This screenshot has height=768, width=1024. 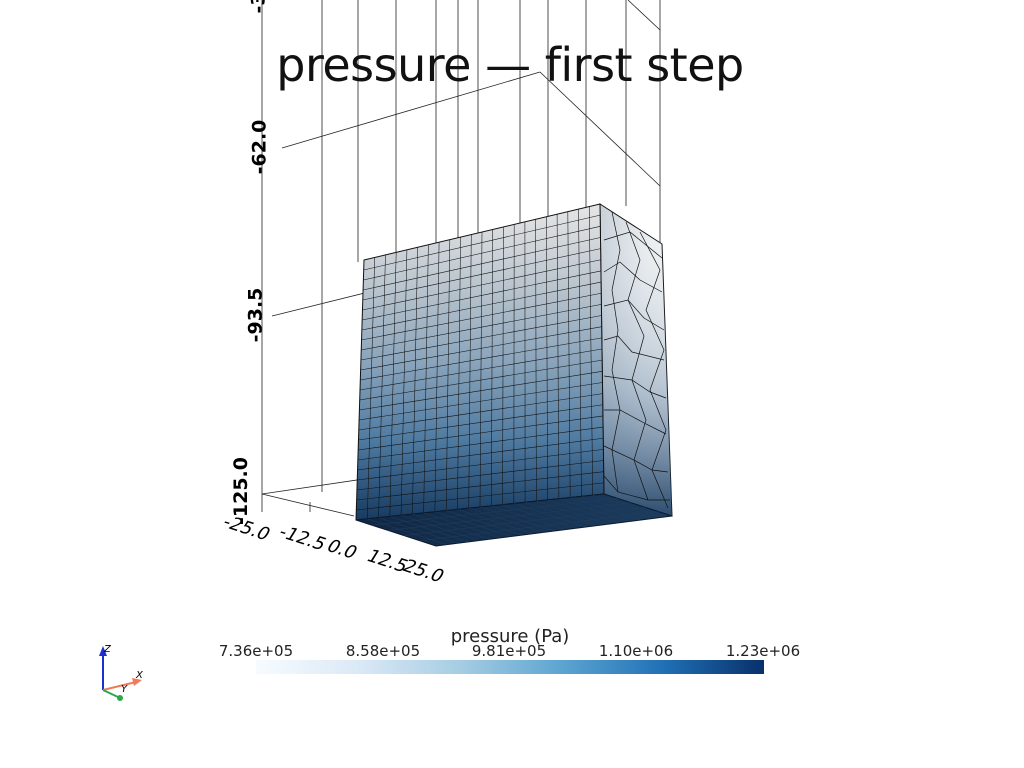 What do you see at coordinates (259, 147) in the screenshot?
I see `z-tick-label: -62.0` at bounding box center [259, 147].